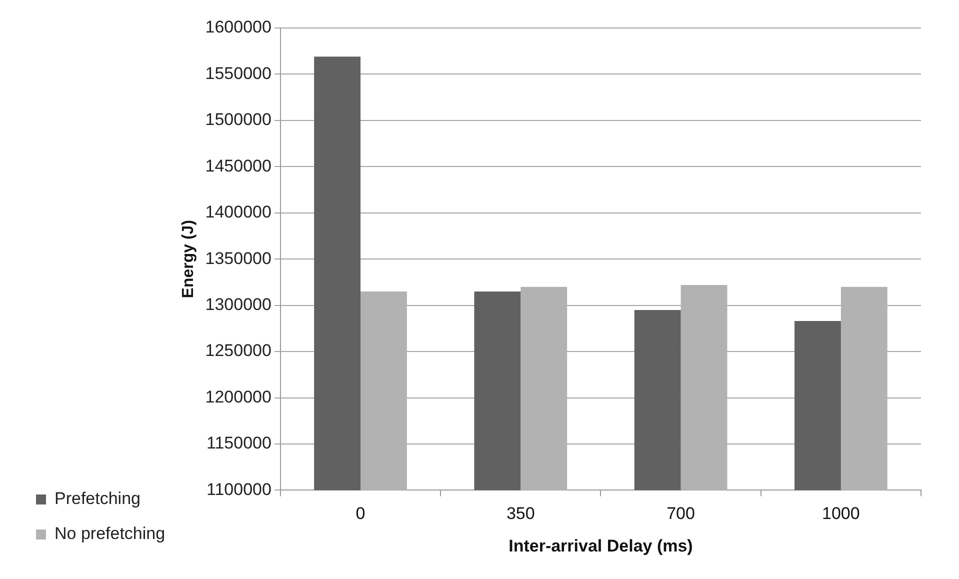 This screenshot has height=579, width=959. I want to click on x-tick-label: 700, so click(680, 514).